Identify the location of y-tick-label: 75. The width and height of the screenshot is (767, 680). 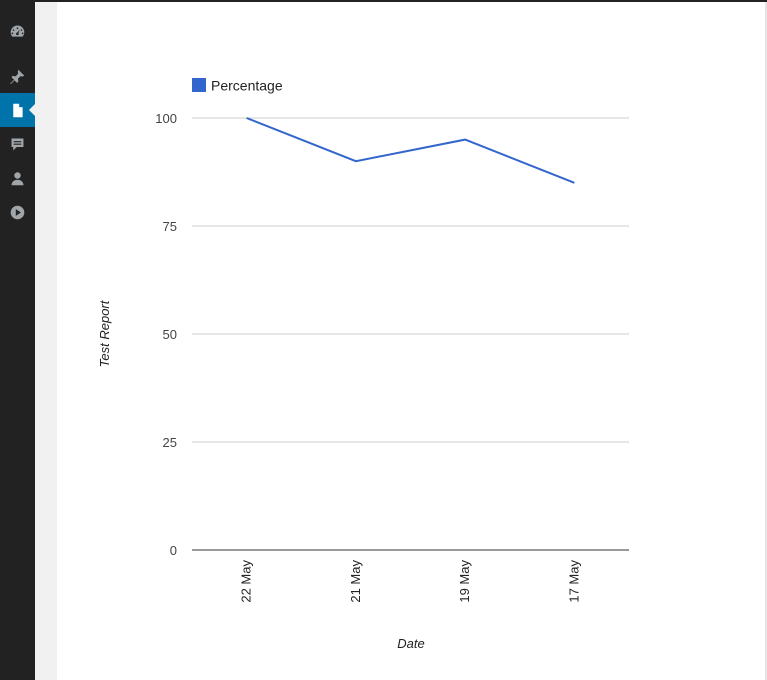
(170, 226).